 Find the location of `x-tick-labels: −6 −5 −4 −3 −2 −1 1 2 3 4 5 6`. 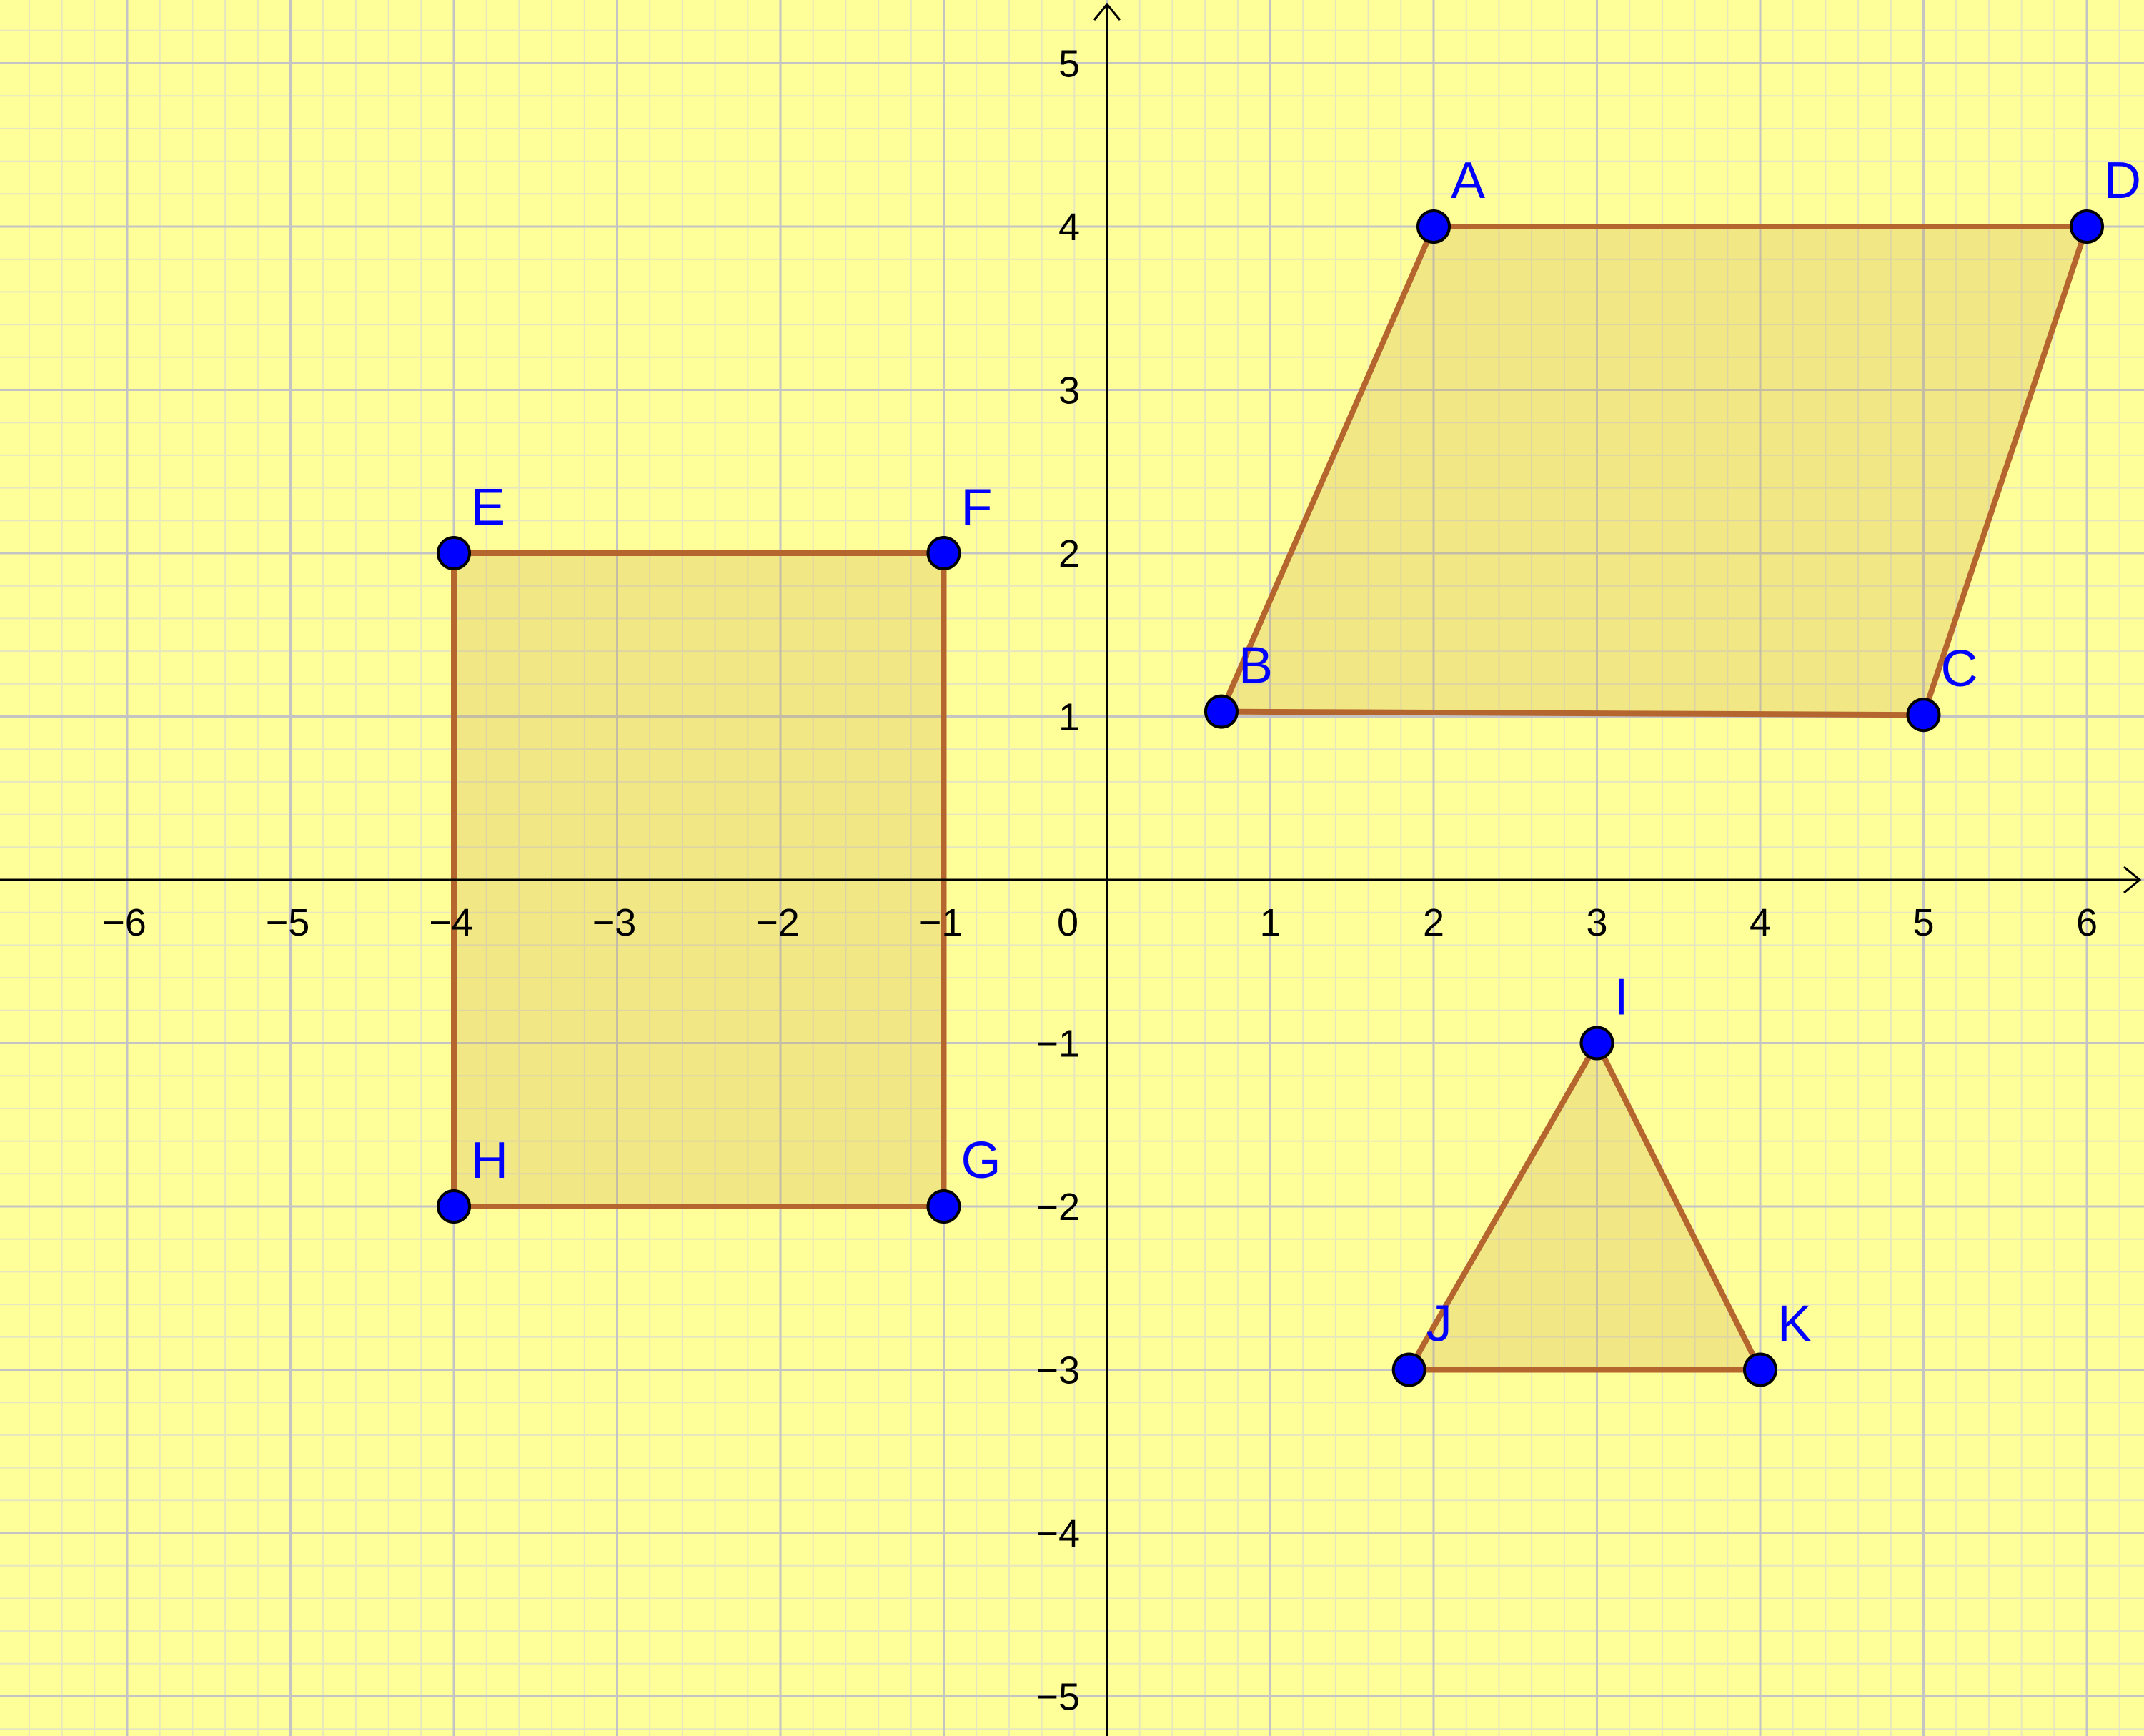

x-tick-labels: −6 −5 −4 −3 −2 −1 1 2 3 4 5 6 is located at coordinates (1100, 922).